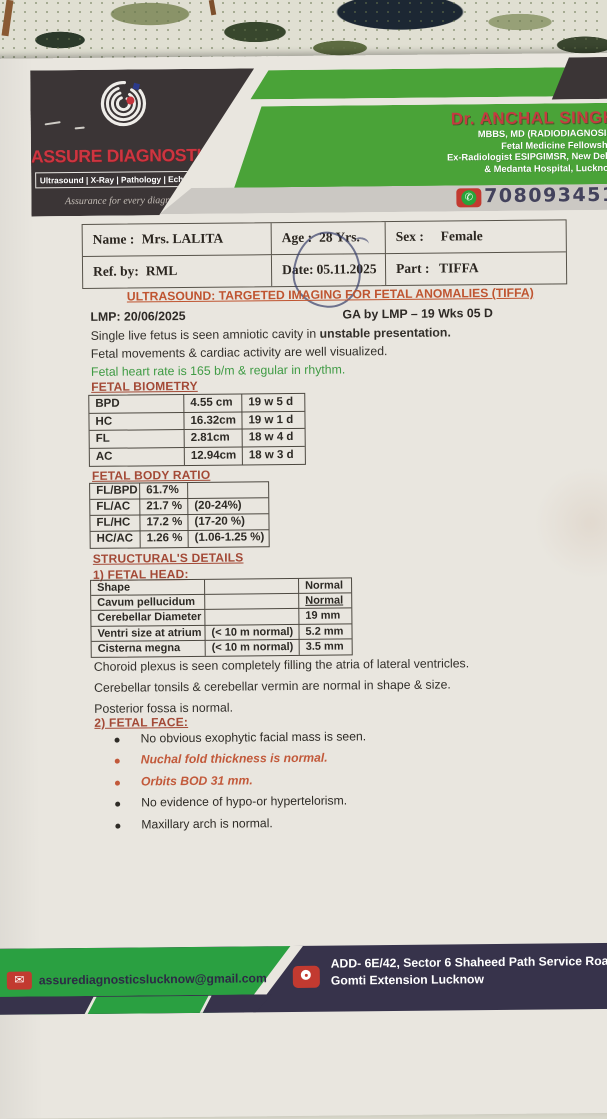  What do you see at coordinates (213, 403) in the screenshot?
I see `biometry-cell: 4.55 cm` at bounding box center [213, 403].